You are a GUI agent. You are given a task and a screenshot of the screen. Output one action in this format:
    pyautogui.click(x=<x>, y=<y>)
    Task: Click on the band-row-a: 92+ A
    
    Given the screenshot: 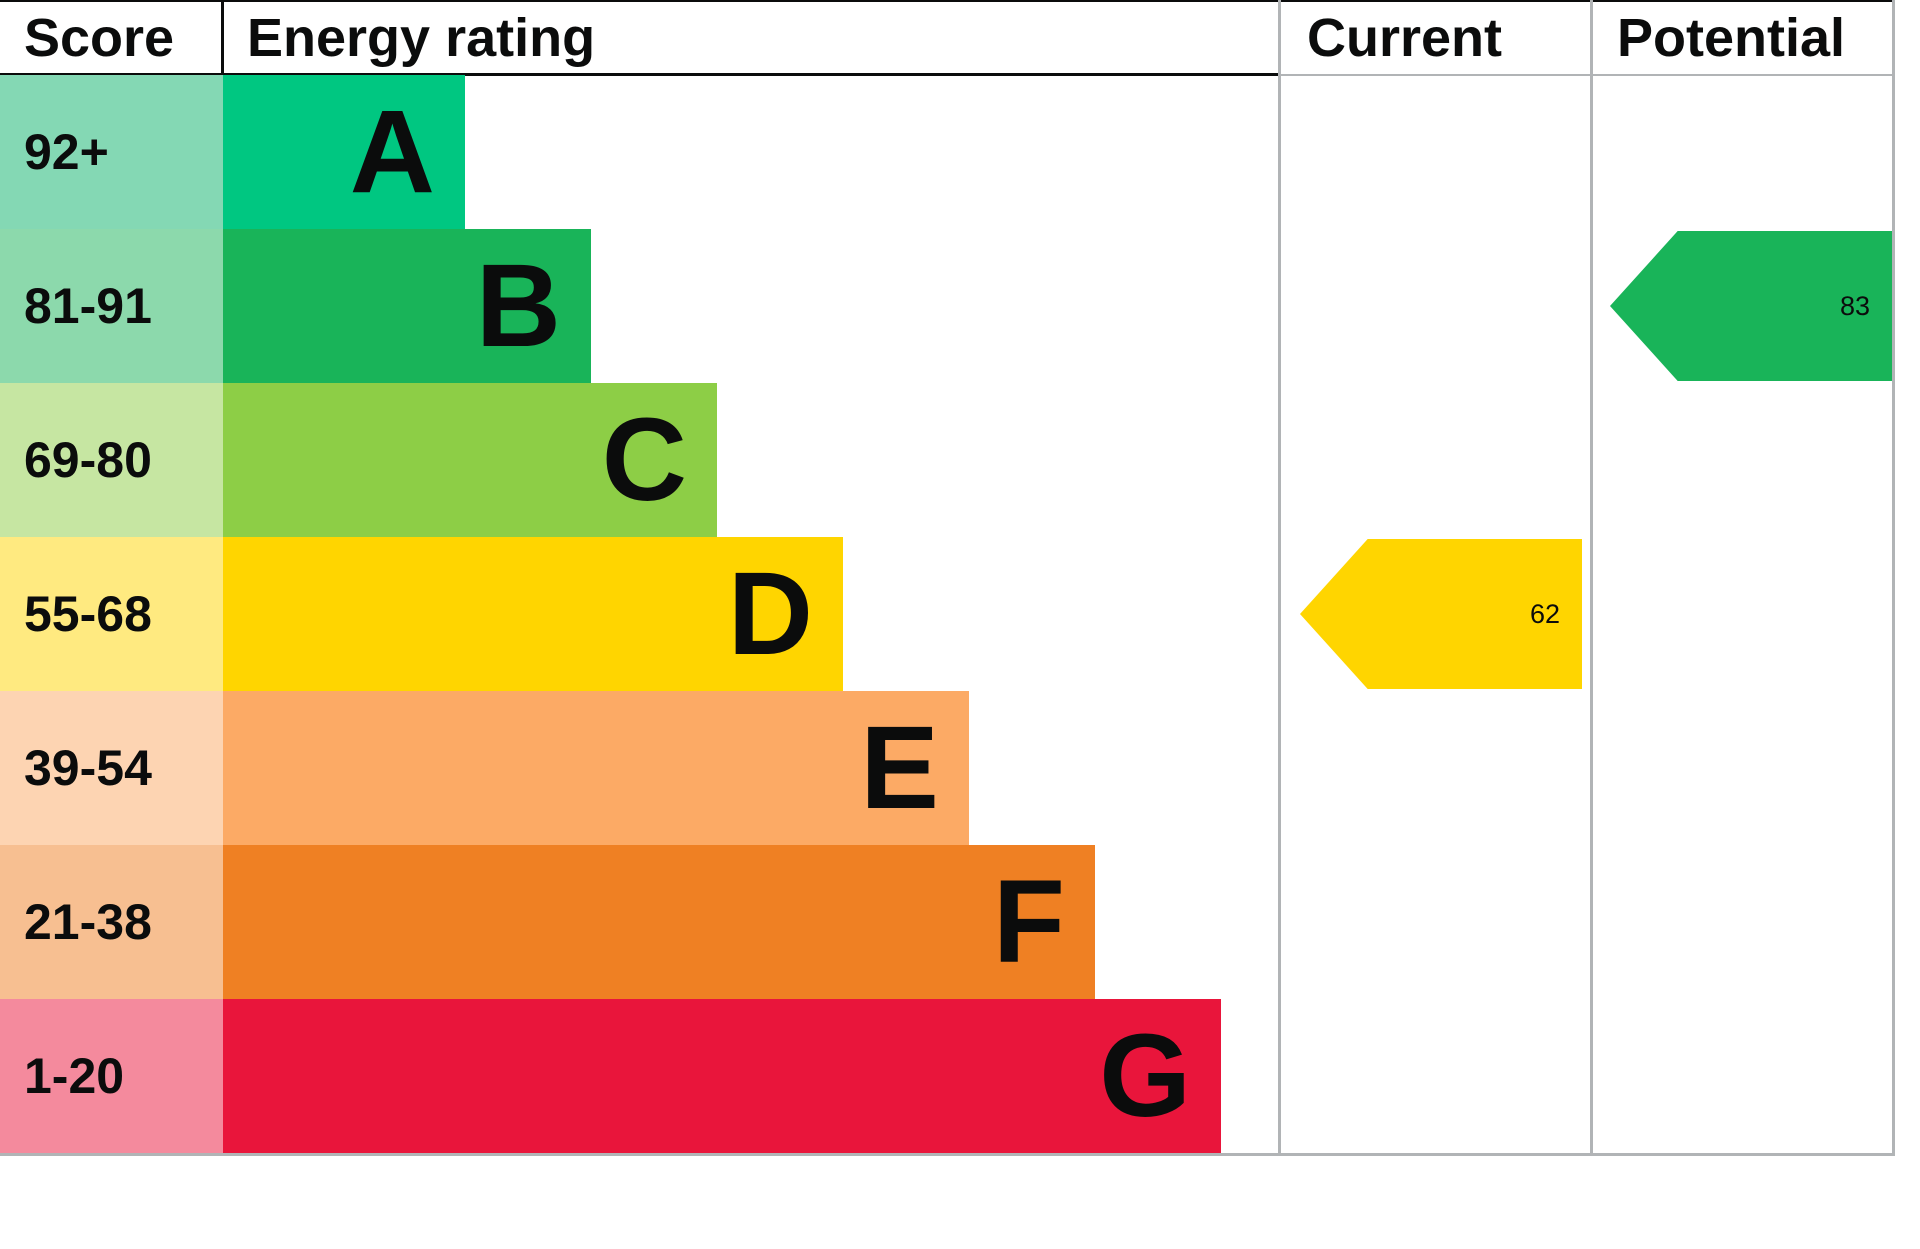 What is the action you would take?
    pyautogui.click(x=232, y=152)
    